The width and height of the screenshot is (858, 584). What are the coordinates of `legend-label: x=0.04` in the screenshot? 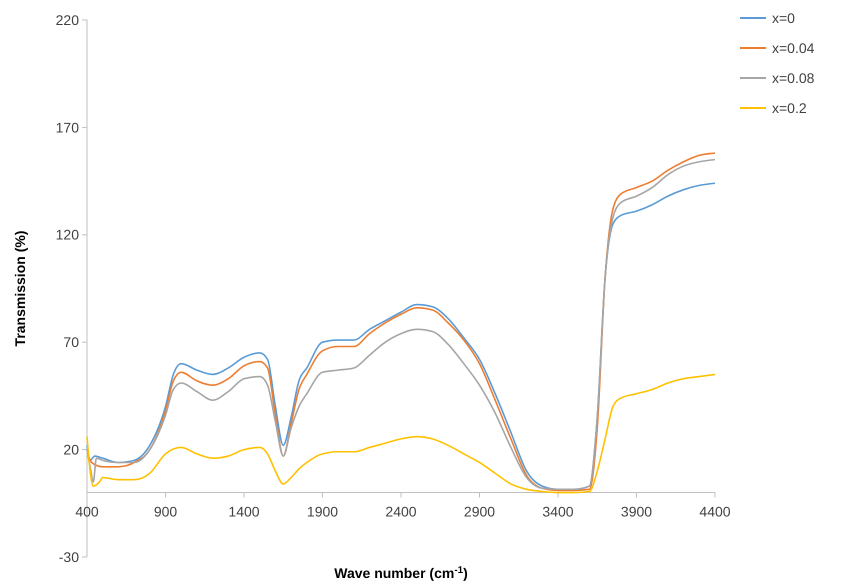 It's located at (793, 48).